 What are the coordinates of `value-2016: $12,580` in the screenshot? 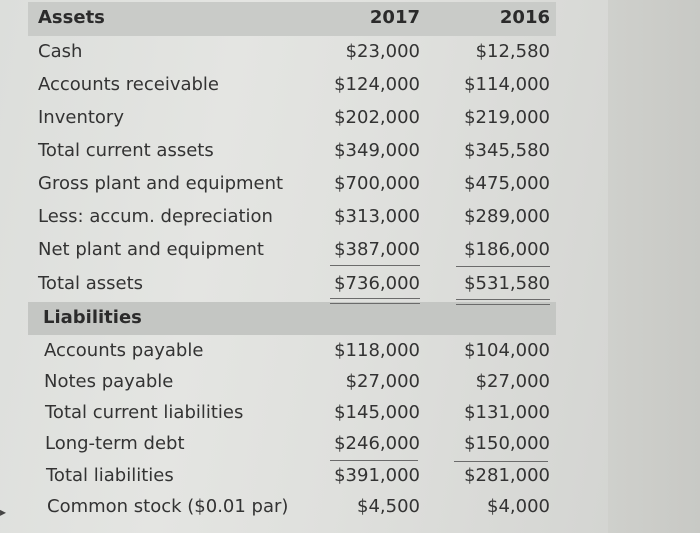 It's located at (512, 51).